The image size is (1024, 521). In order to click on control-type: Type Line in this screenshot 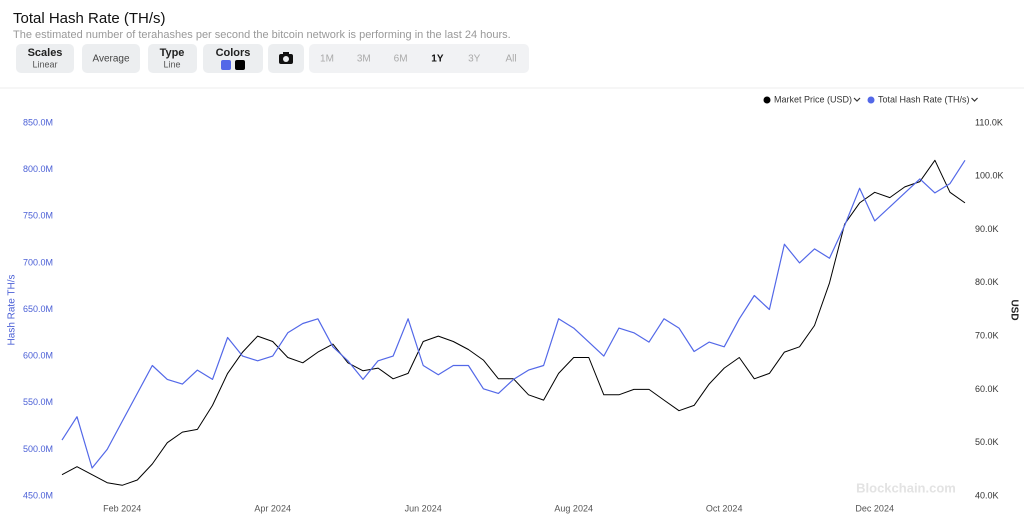, I will do `click(172, 58)`.